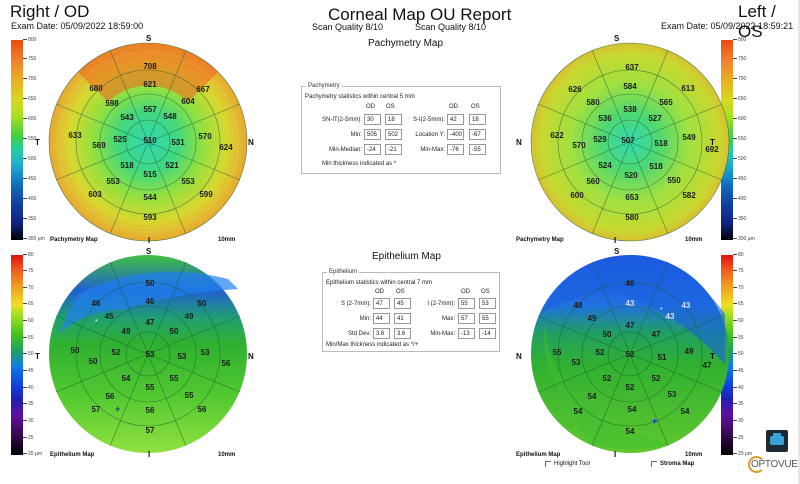  Describe the element at coordinates (72, 455) in the screenshot. I see `od-epi-caption: Epithelium Map` at that location.